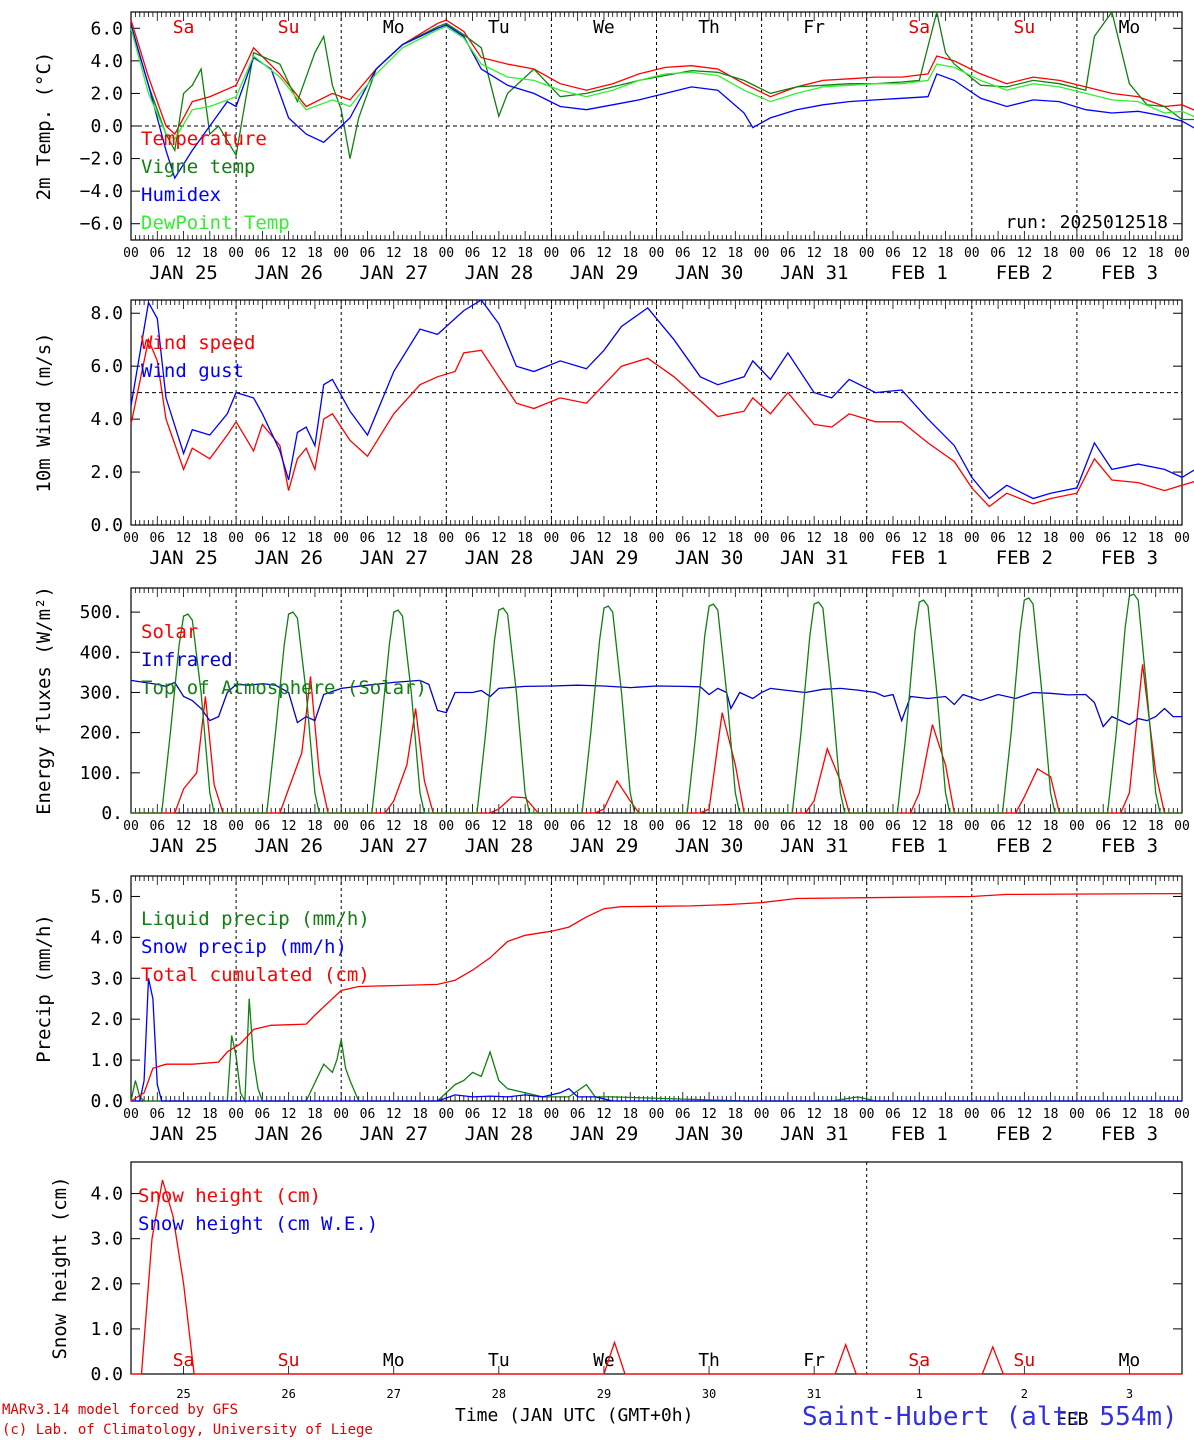 The height and width of the screenshot is (1440, 1194). Describe the element at coordinates (198, 343) in the screenshot. I see `legend-entry: Wind speed` at that location.